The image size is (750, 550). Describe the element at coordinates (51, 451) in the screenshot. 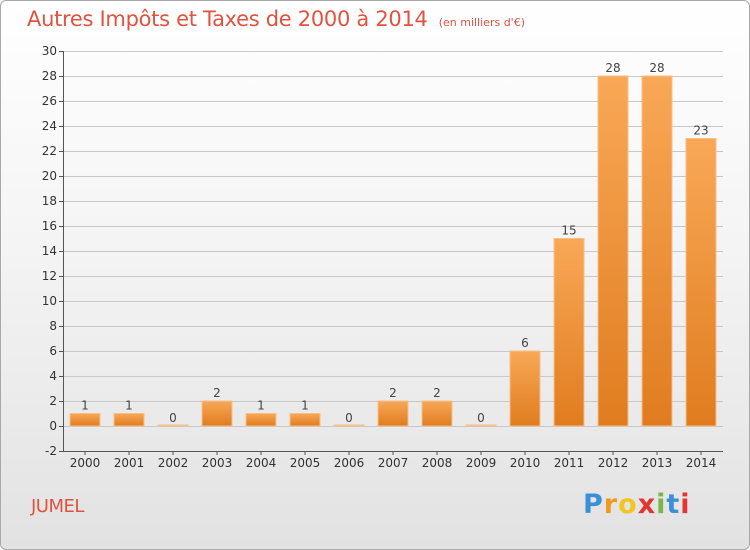

I see `y-tick-label: -2` at that location.